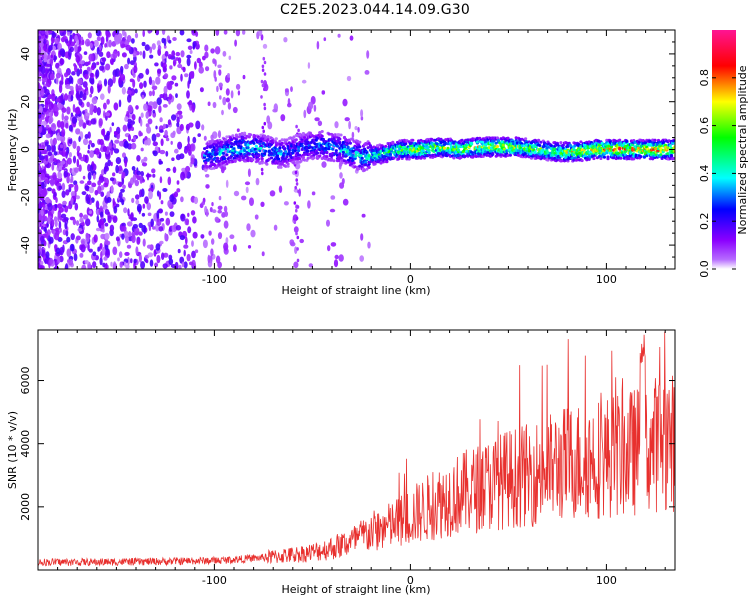 This screenshot has height=600, width=750. What do you see at coordinates (214, 580) in the screenshot?
I see `x-tick-label: -100` at bounding box center [214, 580].